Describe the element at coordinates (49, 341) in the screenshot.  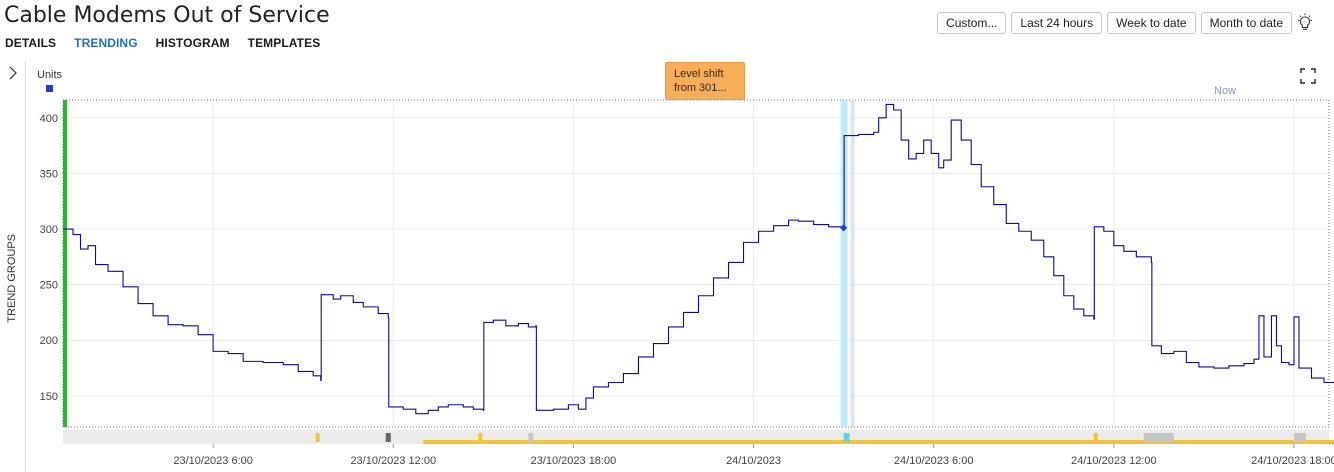
I see `y-tick-label: 200` at that location.